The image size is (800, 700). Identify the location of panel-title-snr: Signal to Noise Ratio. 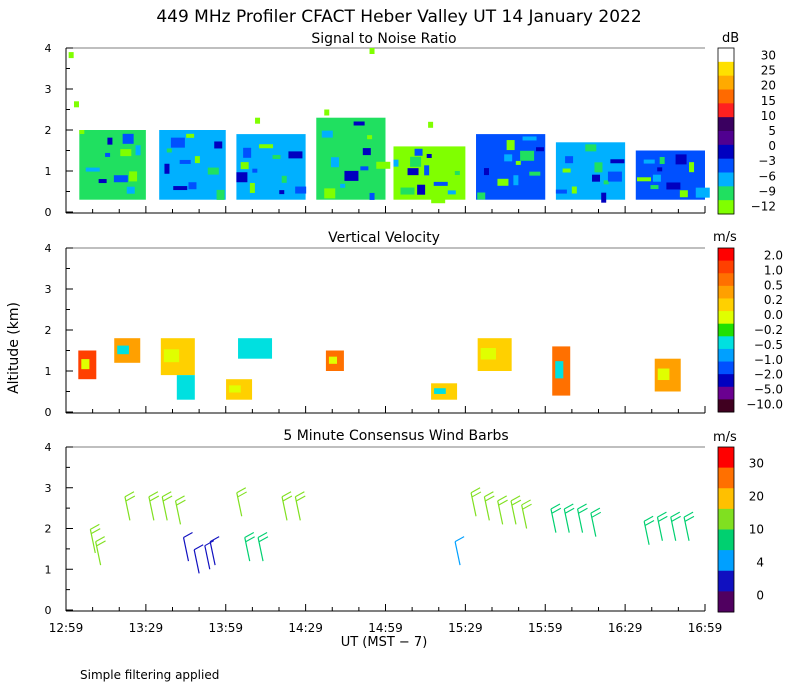
(383, 39).